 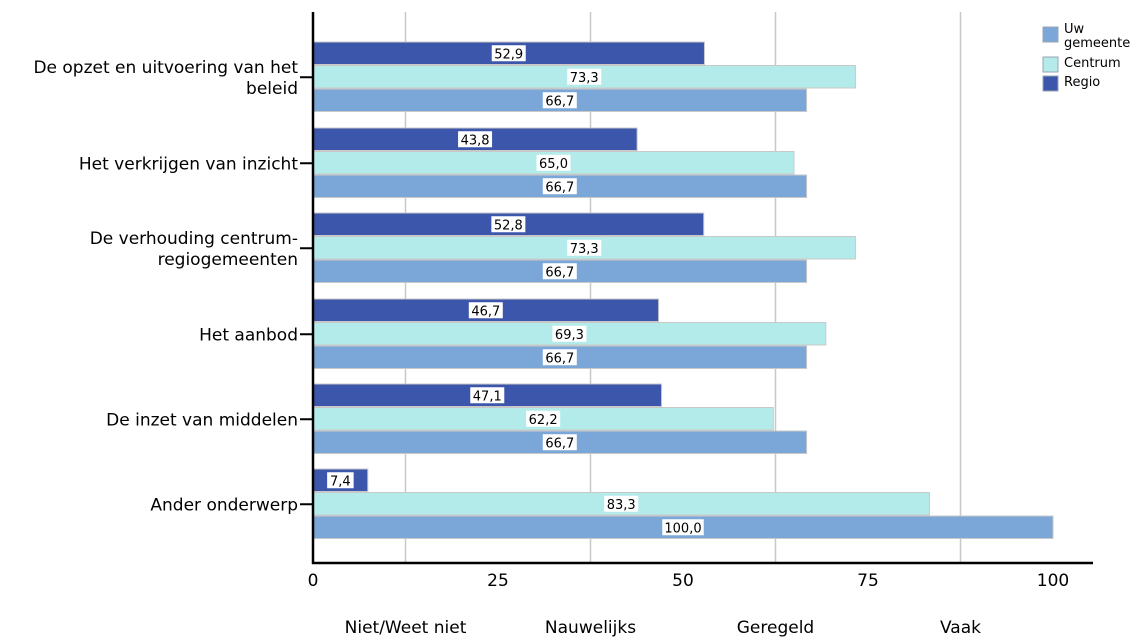 I want to click on legend-swatch-centrum, so click(x=1050, y=64).